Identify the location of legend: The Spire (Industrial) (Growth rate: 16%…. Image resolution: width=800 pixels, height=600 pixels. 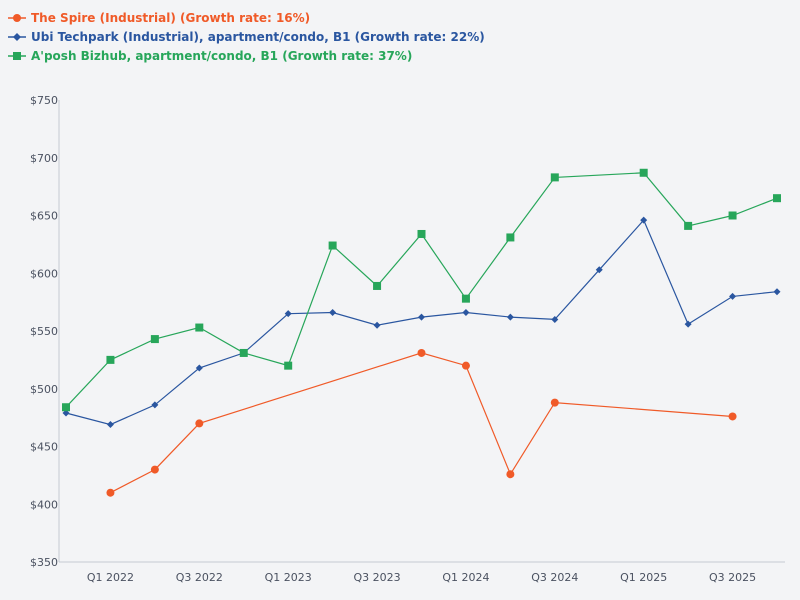
(246, 37).